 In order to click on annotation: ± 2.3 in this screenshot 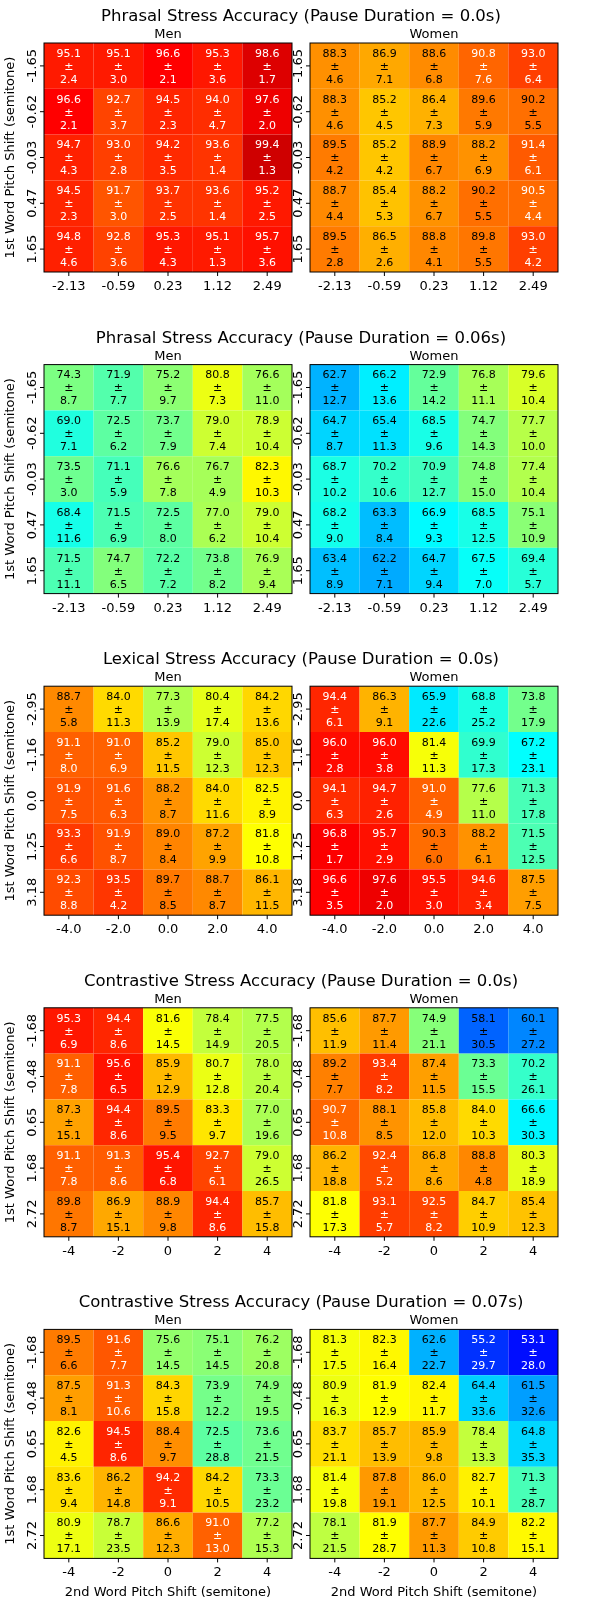, I will do `click(69, 210)`.